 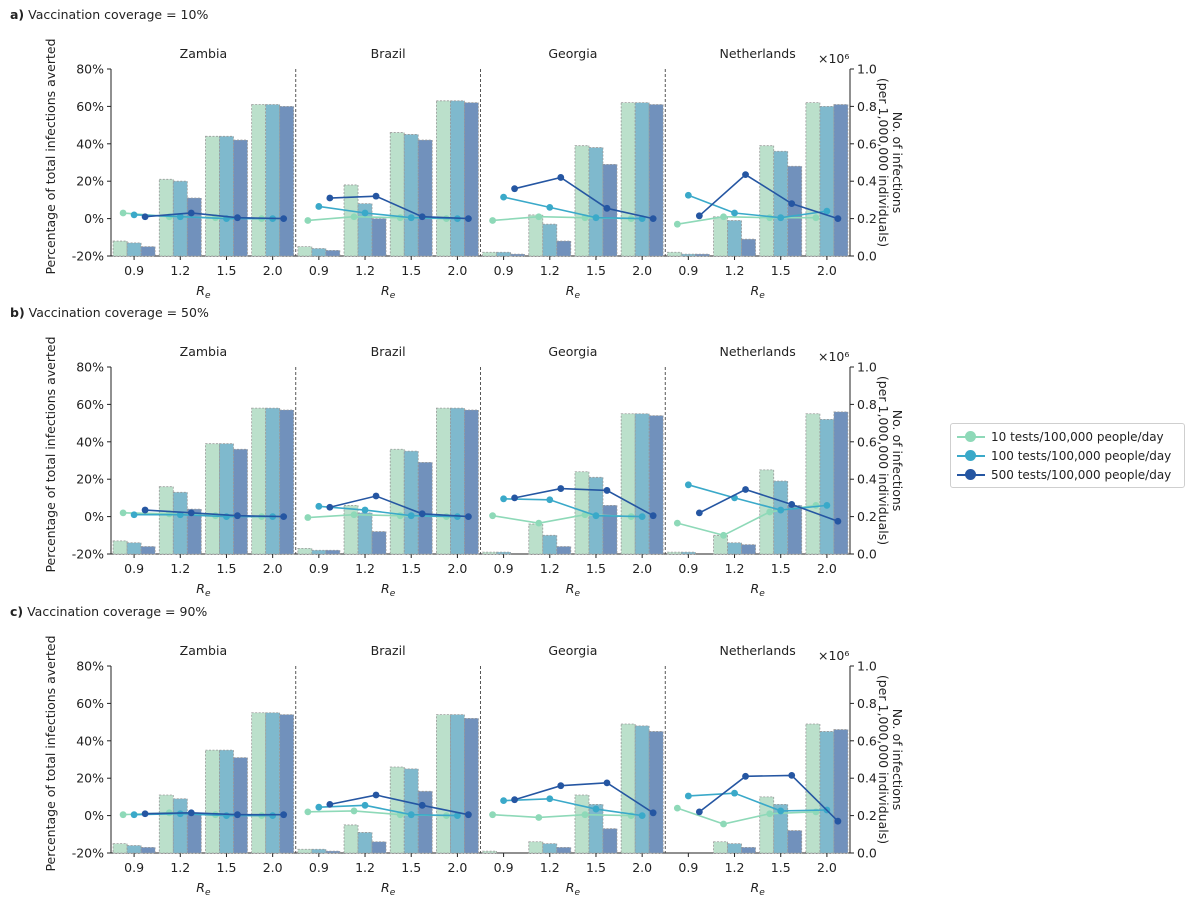 What do you see at coordinates (203, 650) in the screenshot?
I see `country-title: Zambia` at bounding box center [203, 650].